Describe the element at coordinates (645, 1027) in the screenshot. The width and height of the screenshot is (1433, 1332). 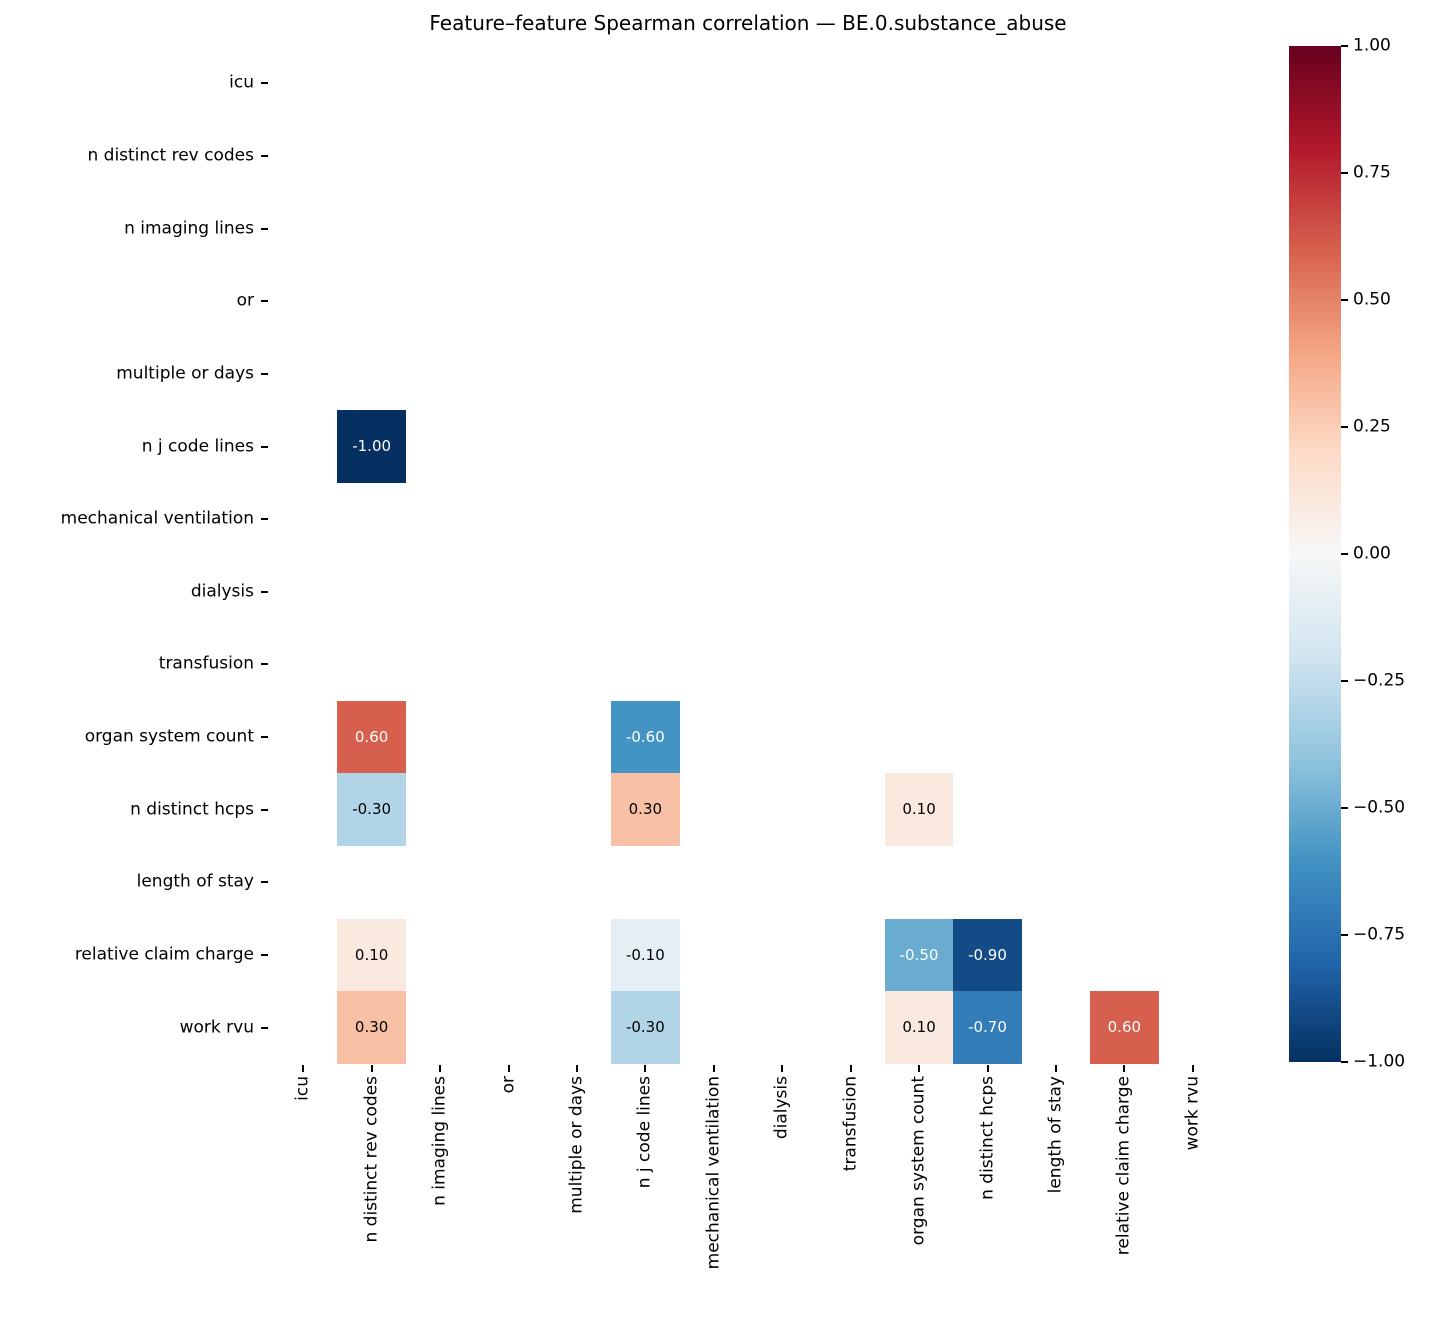
I see `heatmap-cell-work-rvu--n-j-code-lines: -0.30` at that location.